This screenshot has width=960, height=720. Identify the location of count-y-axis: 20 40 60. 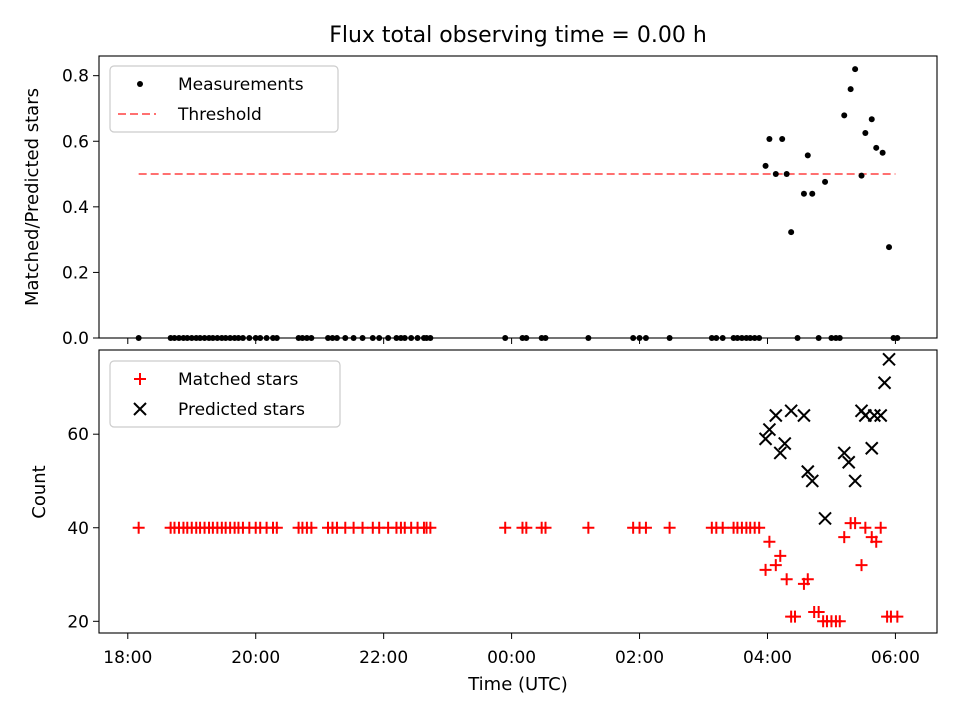
(83, 528).